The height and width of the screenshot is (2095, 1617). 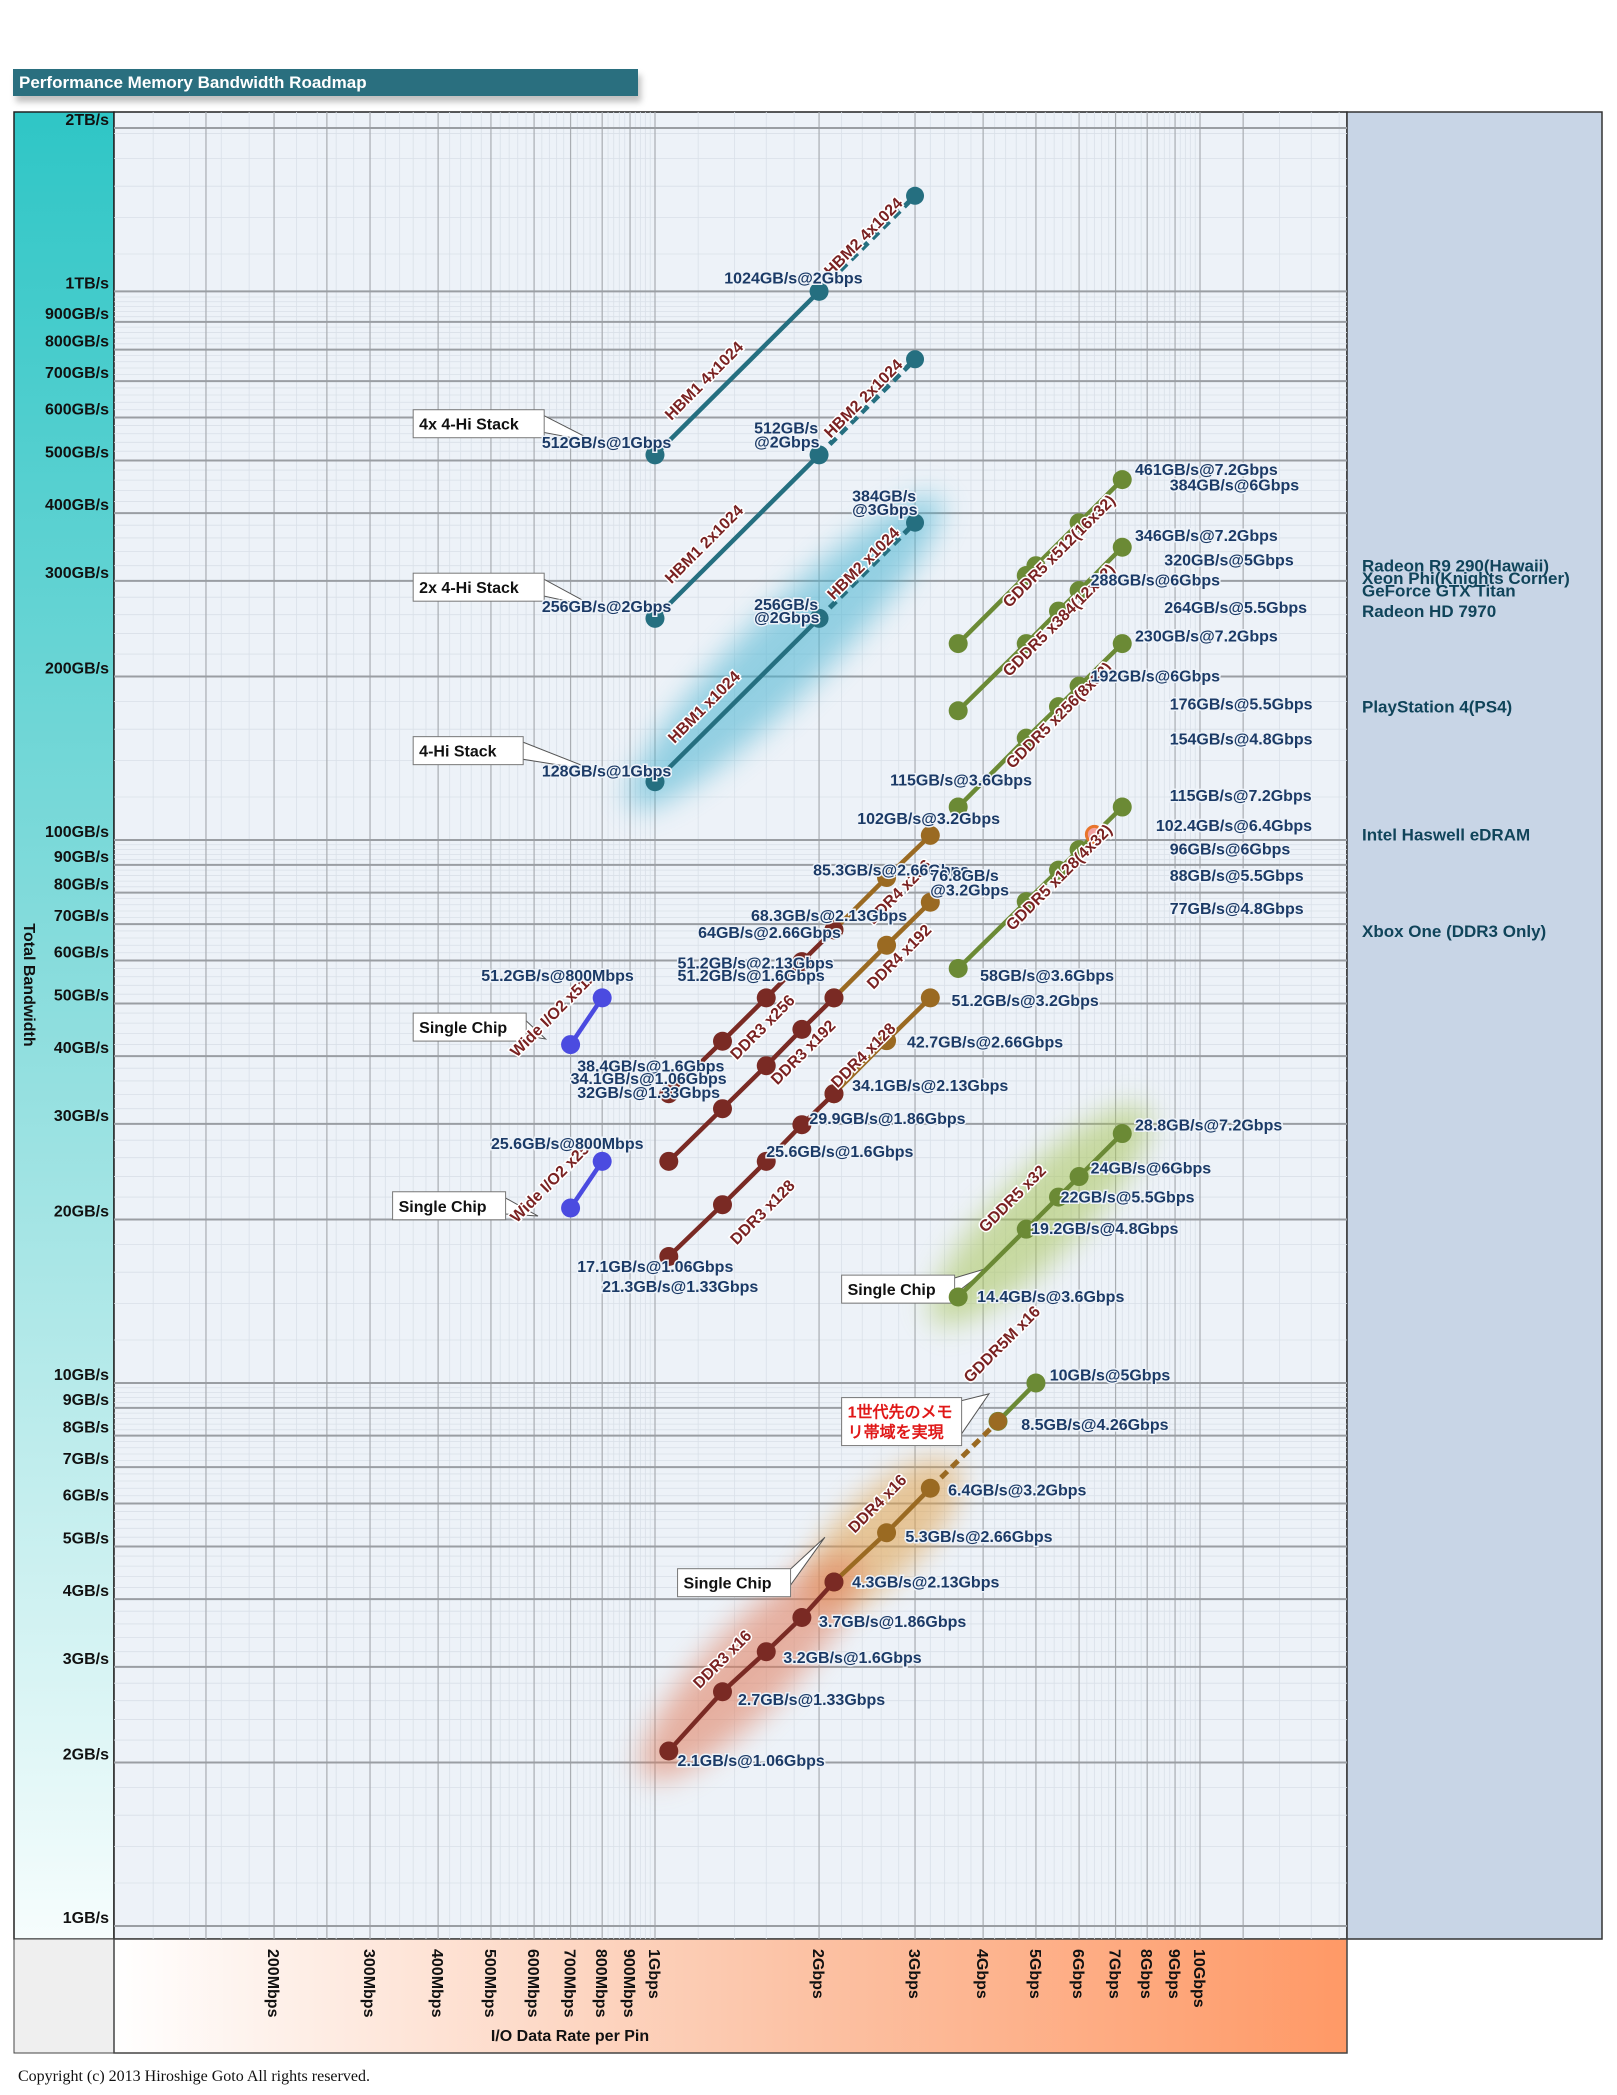 I want to click on point-label: 51.2GB/s@3.2Gbps, so click(x=1025, y=1001).